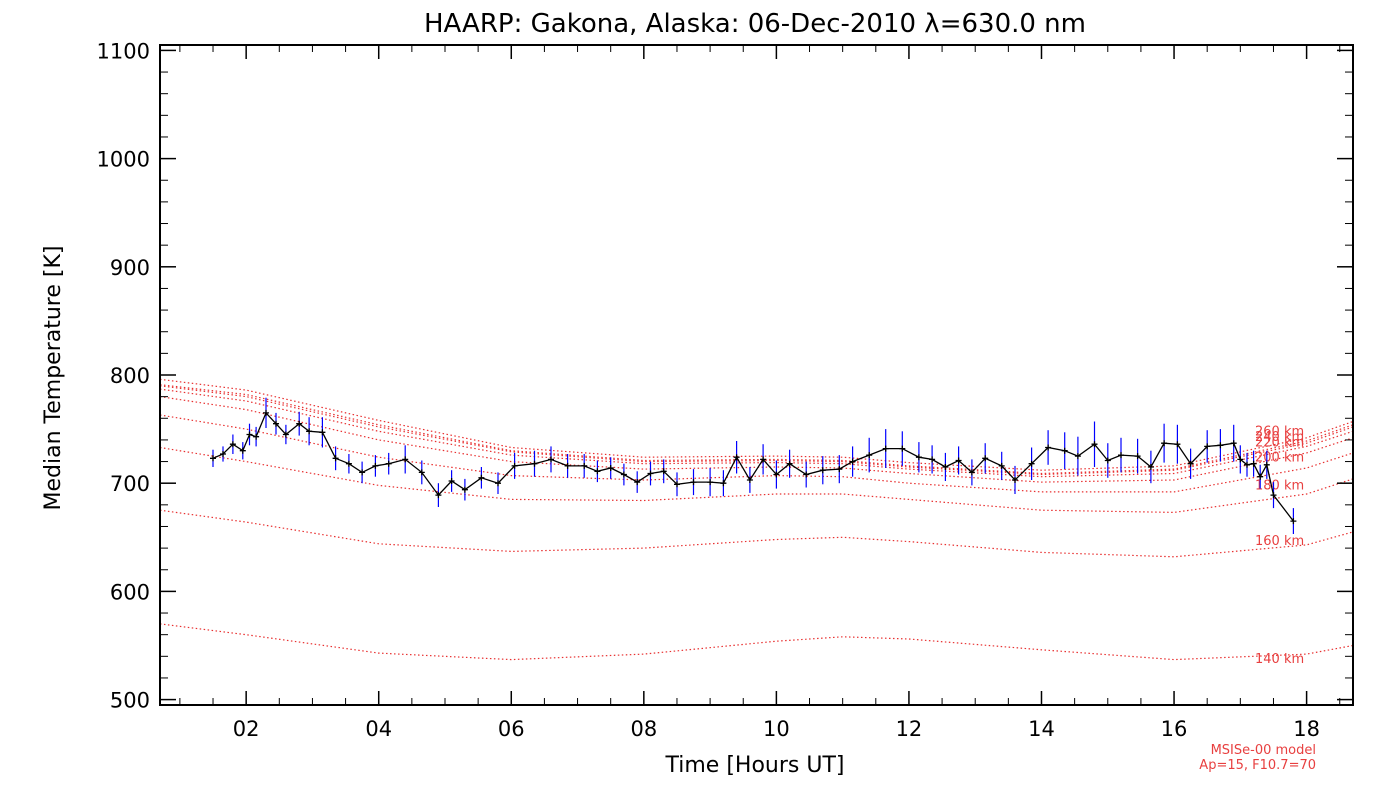 The width and height of the screenshot is (1400, 800). What do you see at coordinates (1279, 541) in the screenshot?
I see `curve-label-2: 160 km` at bounding box center [1279, 541].